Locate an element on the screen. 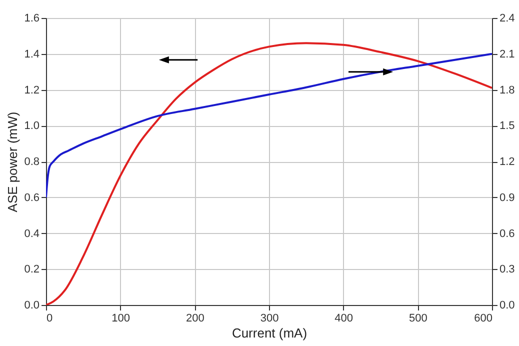  y-tick-label: 0.4 is located at coordinates (32, 234).